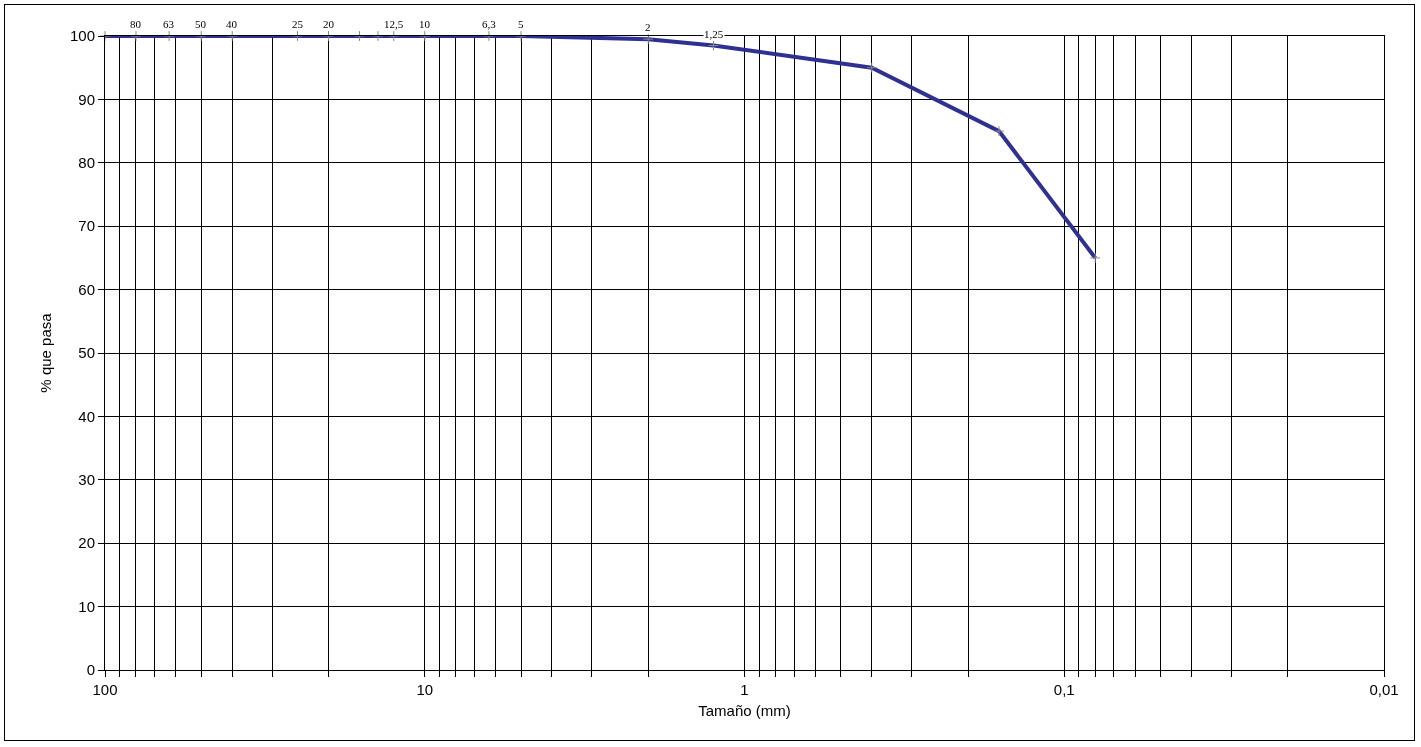 The image size is (1421, 747). I want to click on annotation: 40, so click(232, 24).